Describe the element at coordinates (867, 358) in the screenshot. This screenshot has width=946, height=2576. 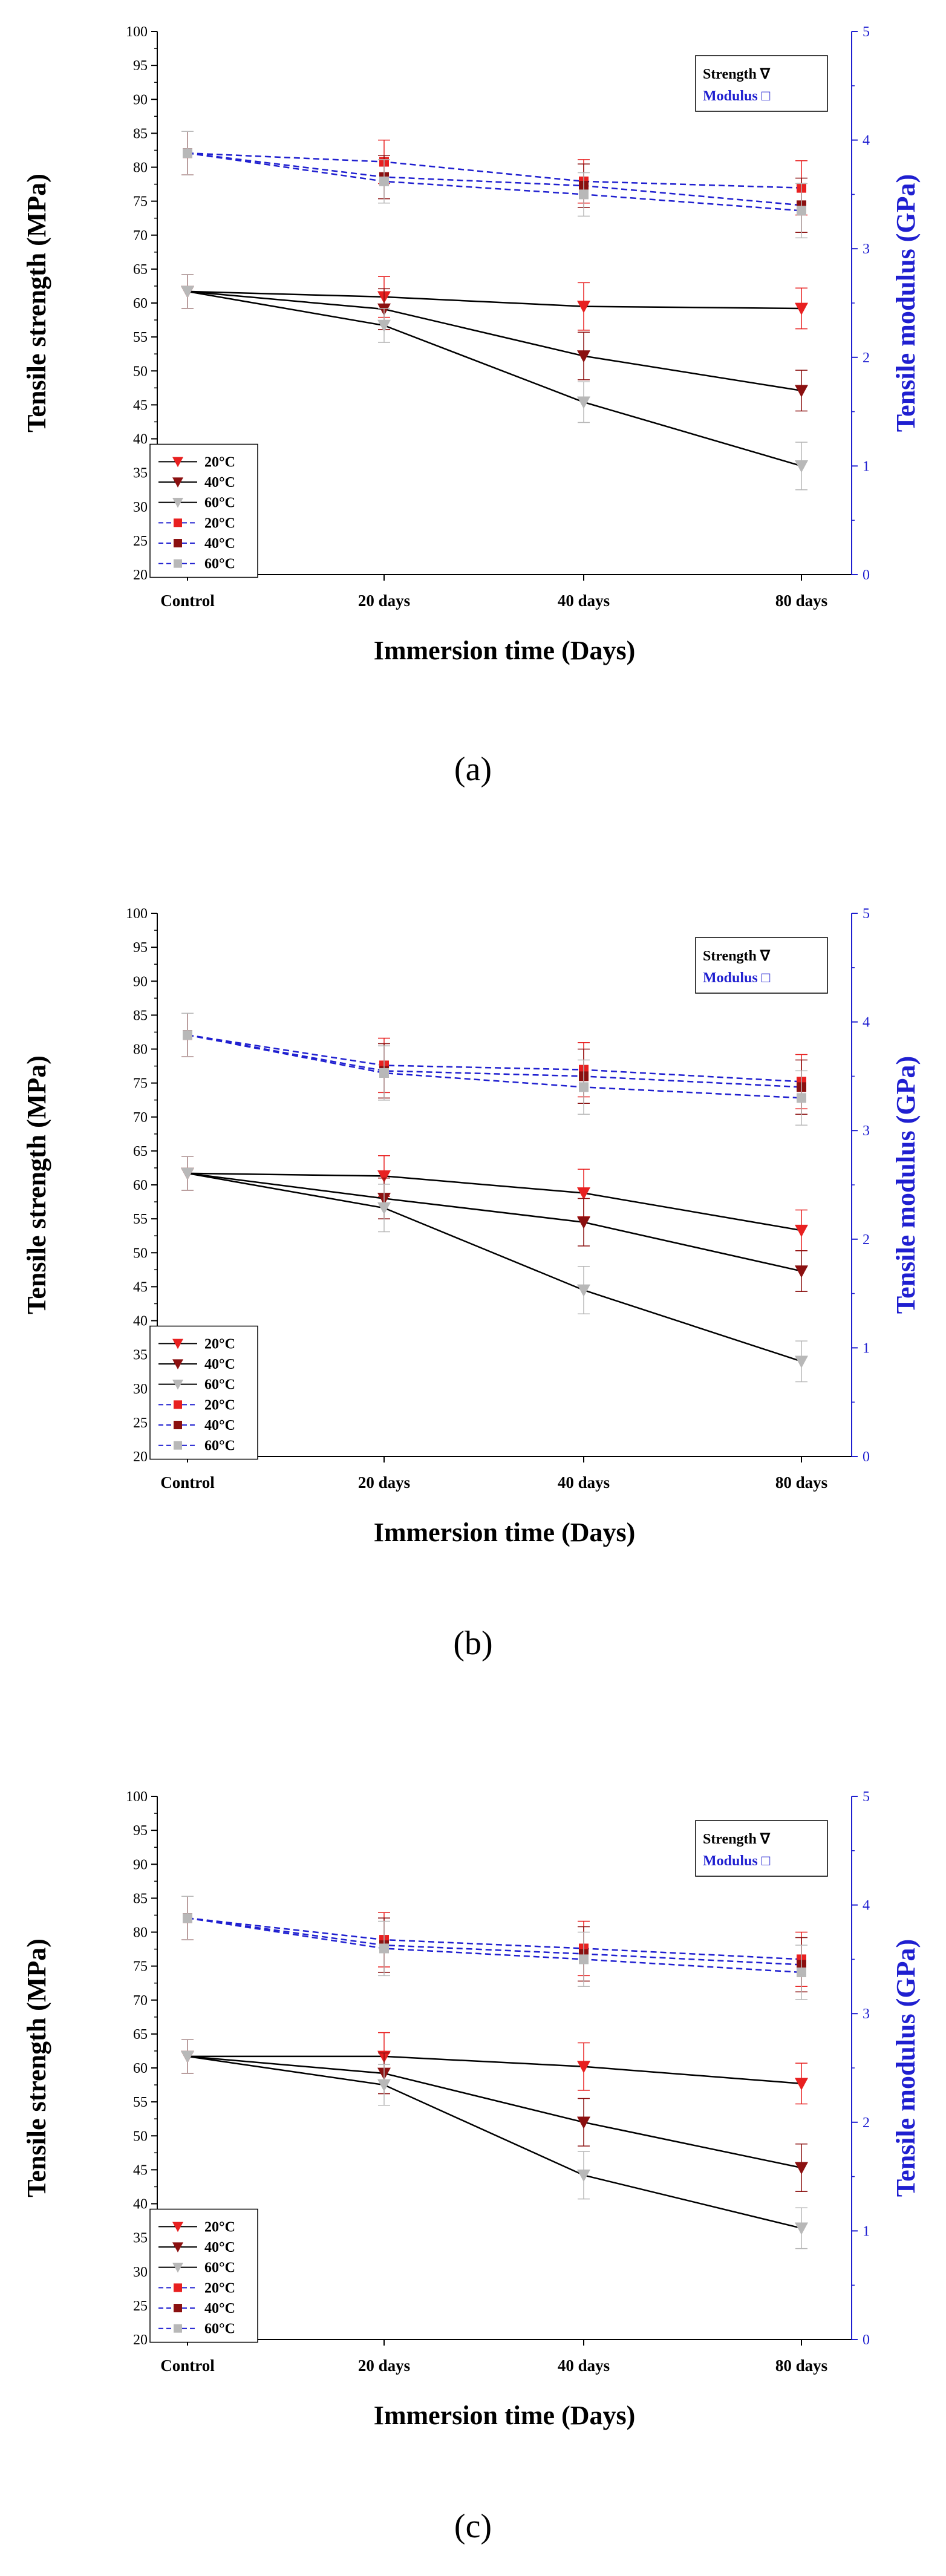
I see `y2-tick-label: 2` at that location.